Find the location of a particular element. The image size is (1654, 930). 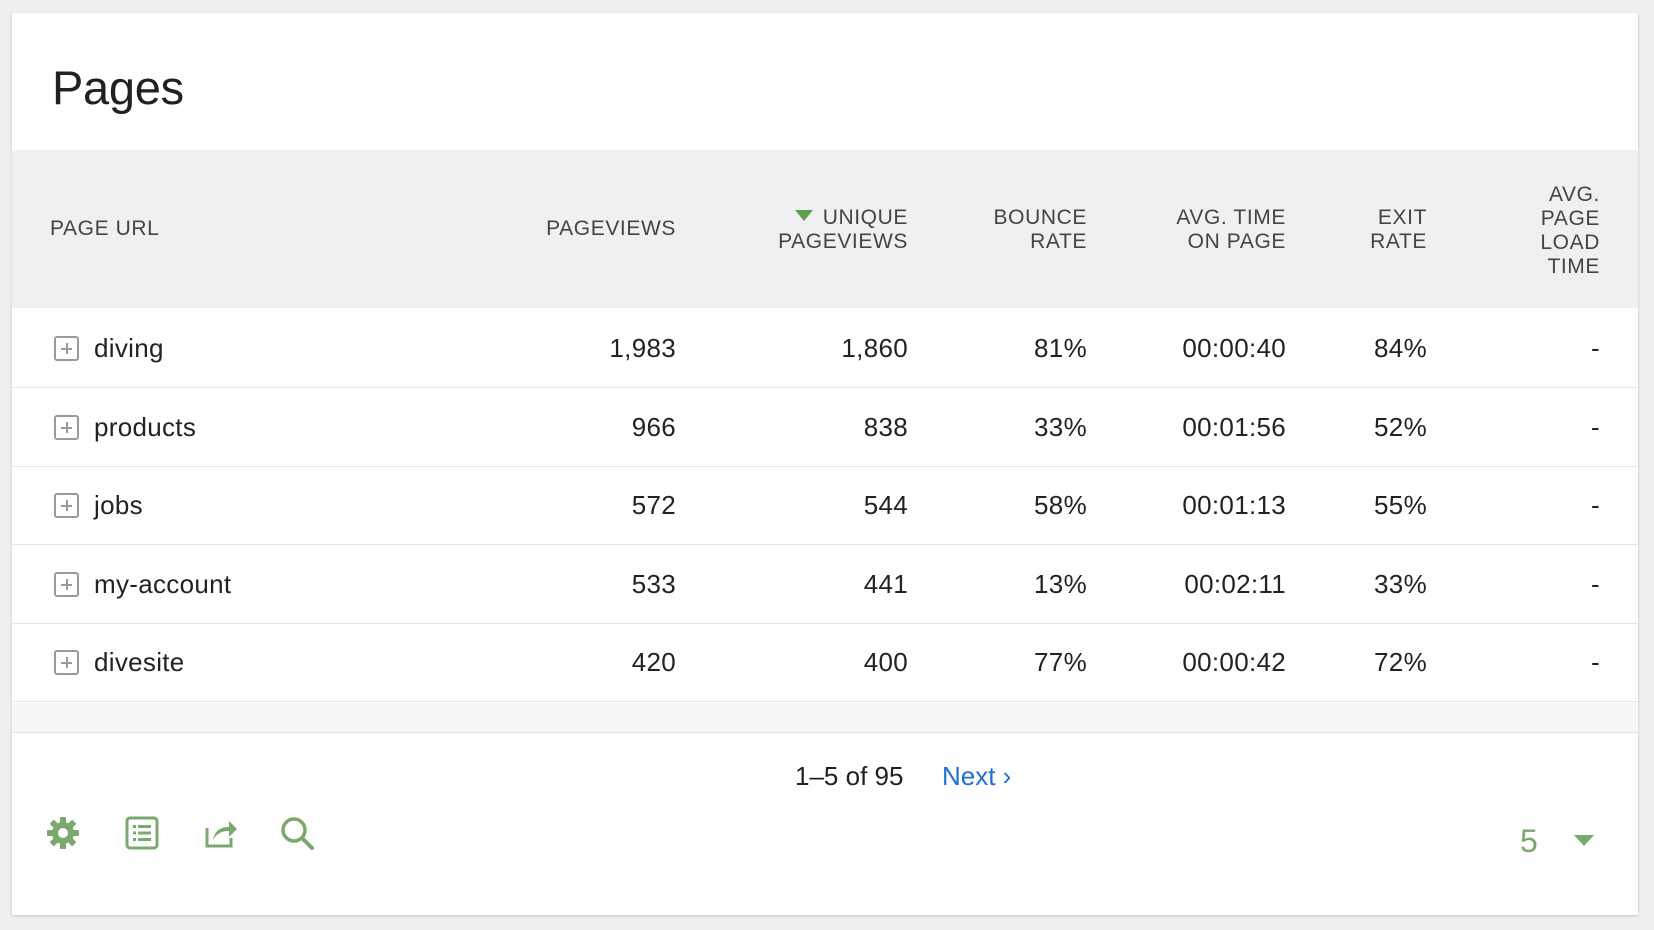

table-footer-strip is located at coordinates (825, 718).